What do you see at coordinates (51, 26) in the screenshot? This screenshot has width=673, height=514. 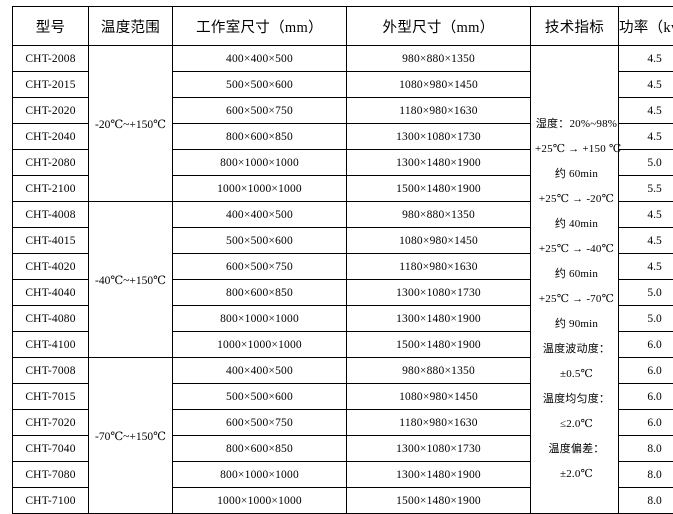 I see `column-header-model: 型号` at bounding box center [51, 26].